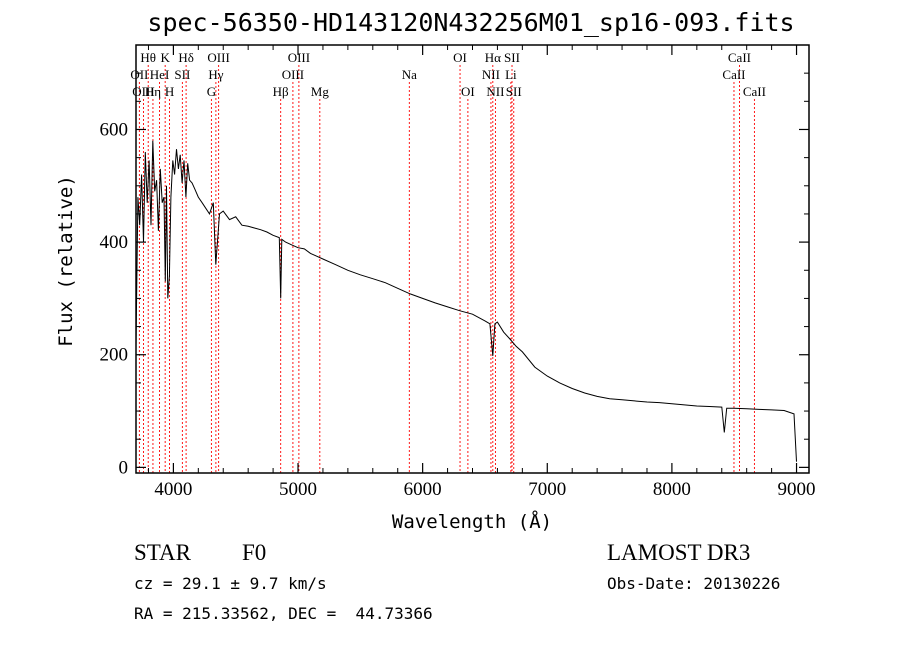 The width and height of the screenshot is (900, 649). Describe the element at coordinates (493, 57) in the screenshot. I see `spectral-line-label: Hα` at that location.